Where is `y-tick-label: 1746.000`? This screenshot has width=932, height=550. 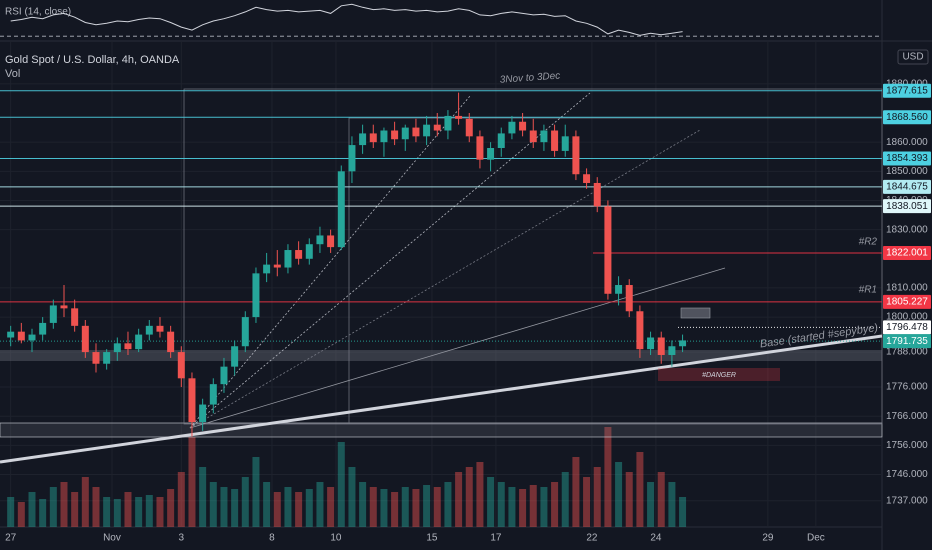 y-tick-label: 1746.000 is located at coordinates (907, 474).